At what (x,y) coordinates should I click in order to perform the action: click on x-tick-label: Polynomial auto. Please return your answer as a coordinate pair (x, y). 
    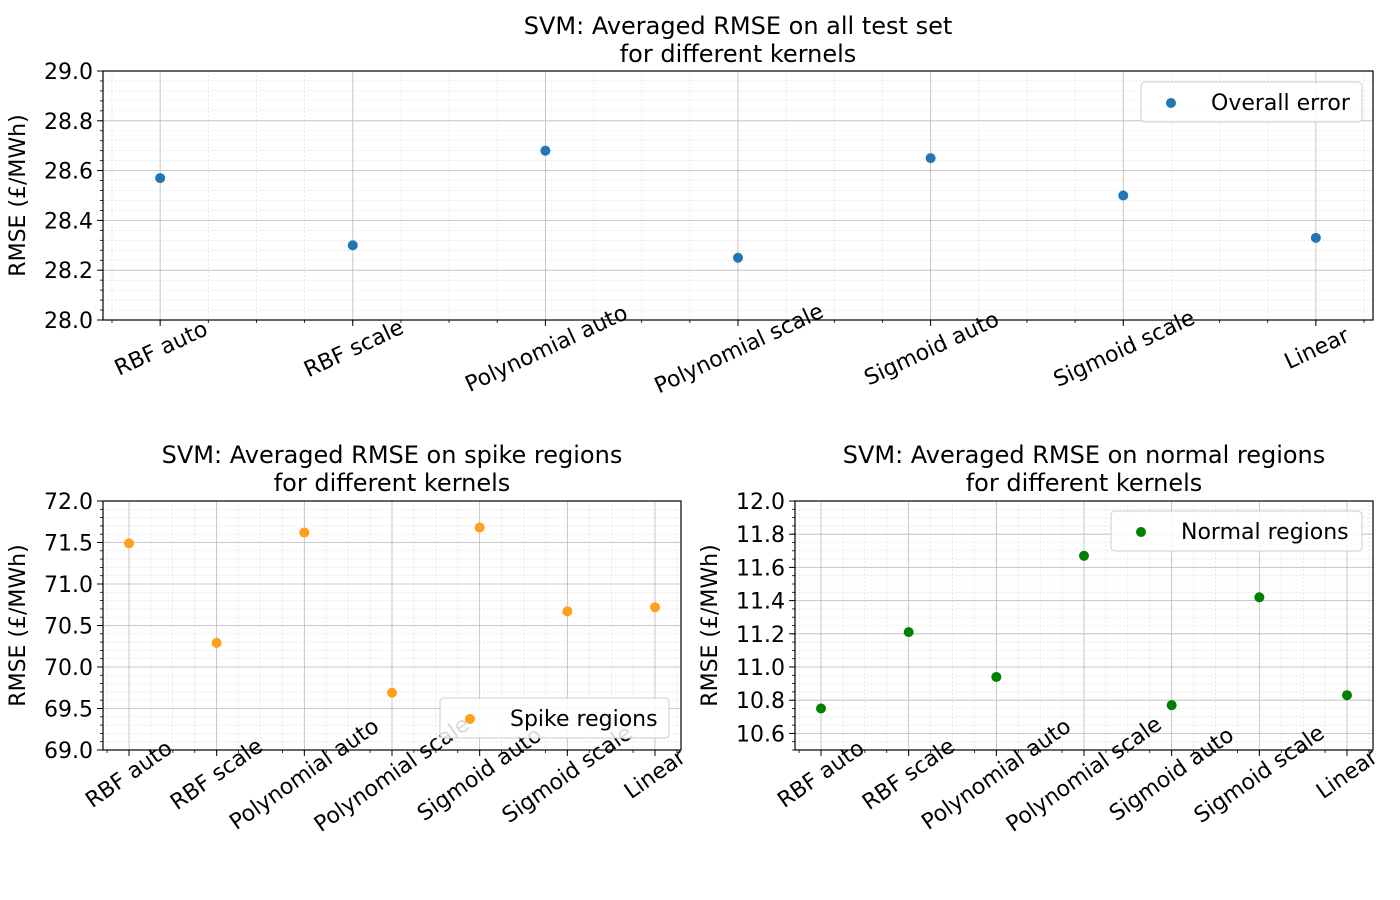
    Looking at the image, I should click on (547, 349).